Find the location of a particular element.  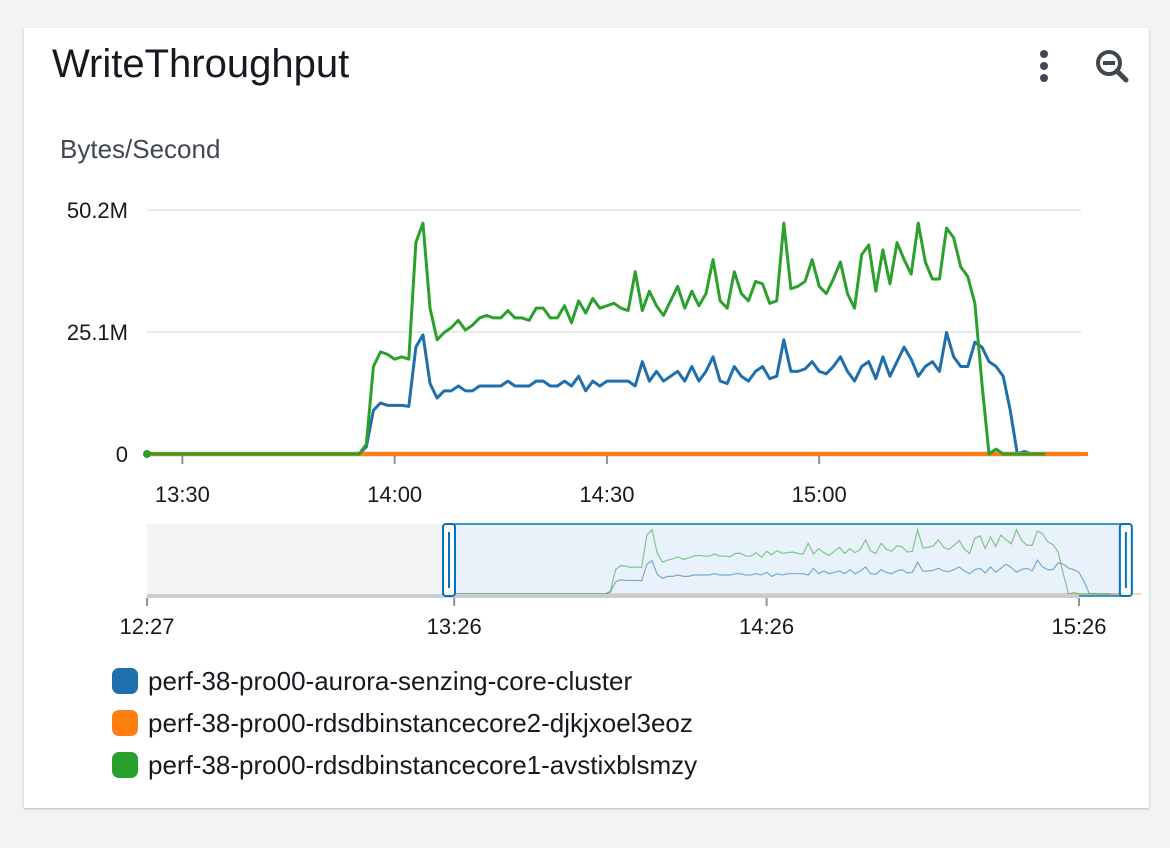

navigator-tick-label: 12:27 is located at coordinates (146, 626).